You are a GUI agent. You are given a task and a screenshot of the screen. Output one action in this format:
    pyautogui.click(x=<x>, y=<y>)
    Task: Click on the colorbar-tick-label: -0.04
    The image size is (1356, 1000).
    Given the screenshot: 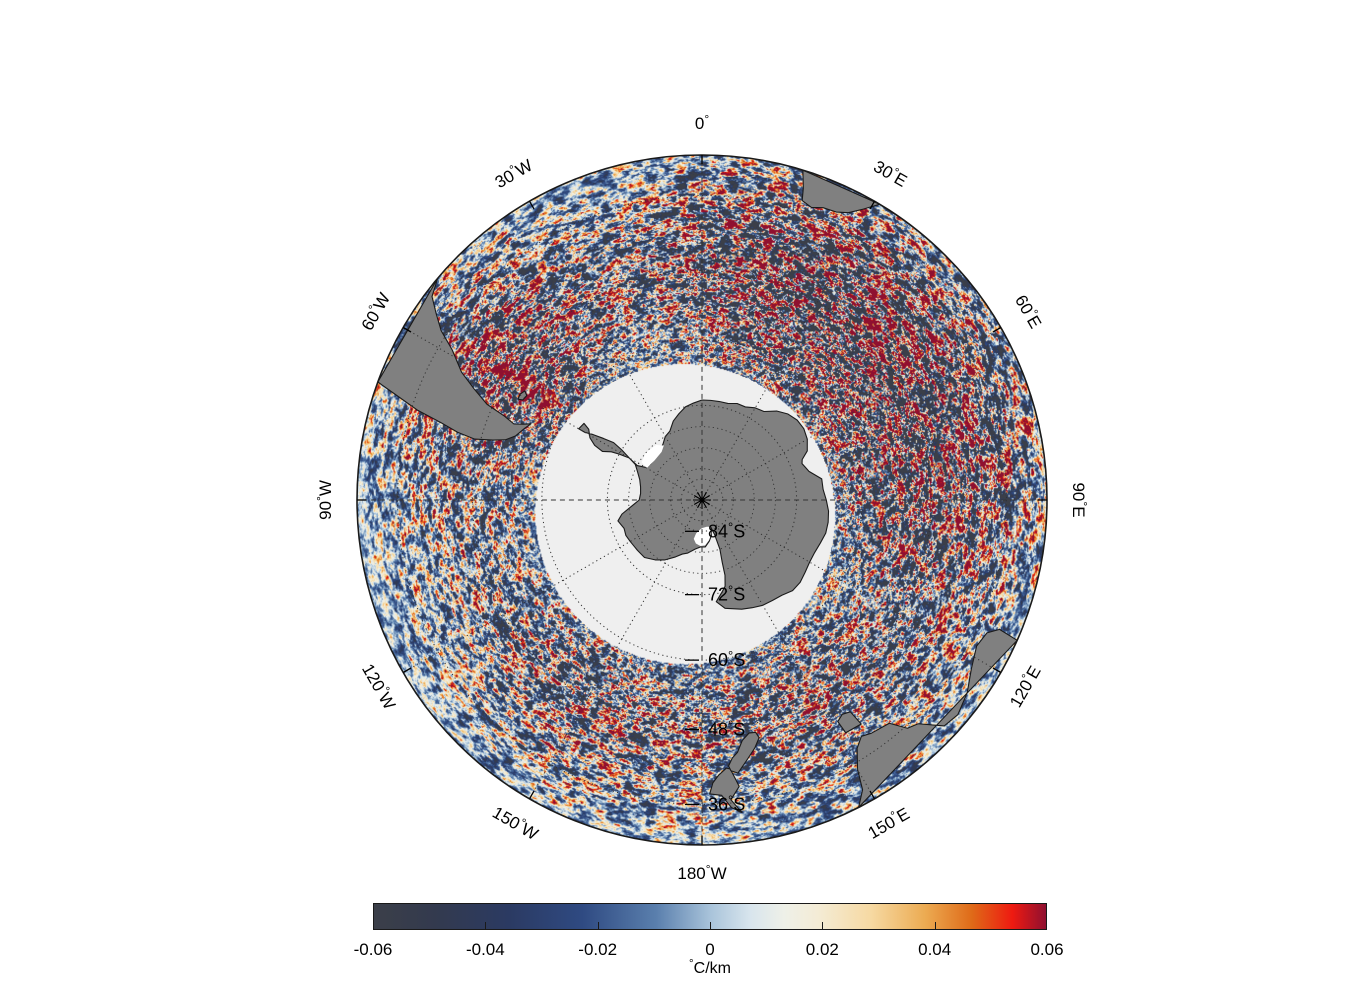 What is the action you would take?
    pyautogui.click(x=485, y=949)
    